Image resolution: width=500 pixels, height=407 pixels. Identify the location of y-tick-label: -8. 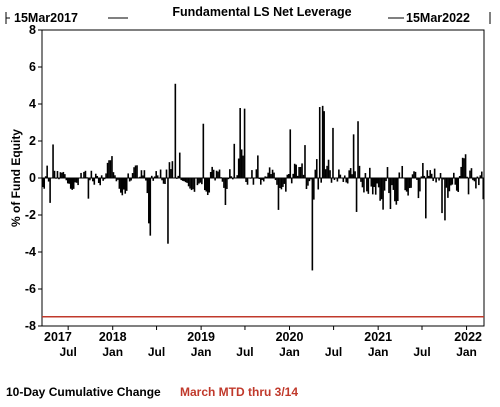
(30, 326).